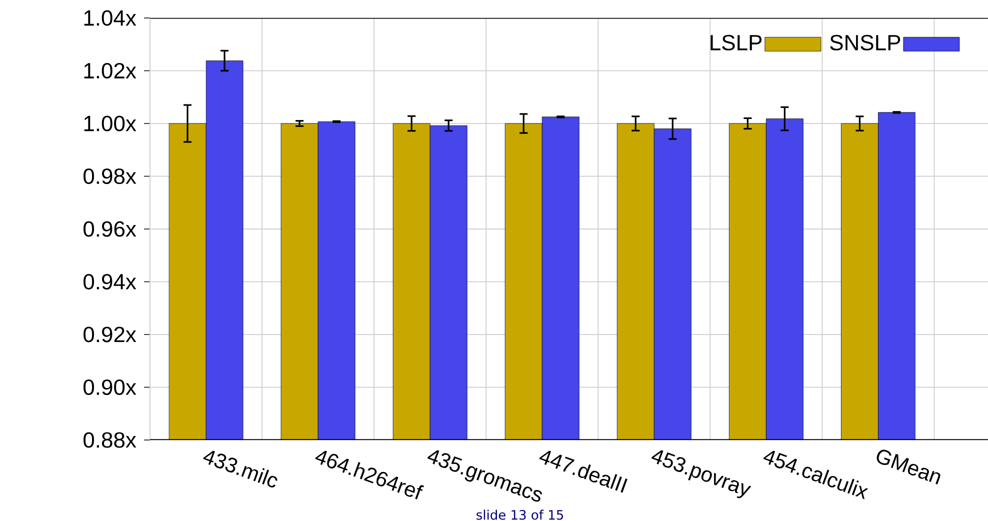  I want to click on y-tick-label: 0.94x, so click(110, 282).